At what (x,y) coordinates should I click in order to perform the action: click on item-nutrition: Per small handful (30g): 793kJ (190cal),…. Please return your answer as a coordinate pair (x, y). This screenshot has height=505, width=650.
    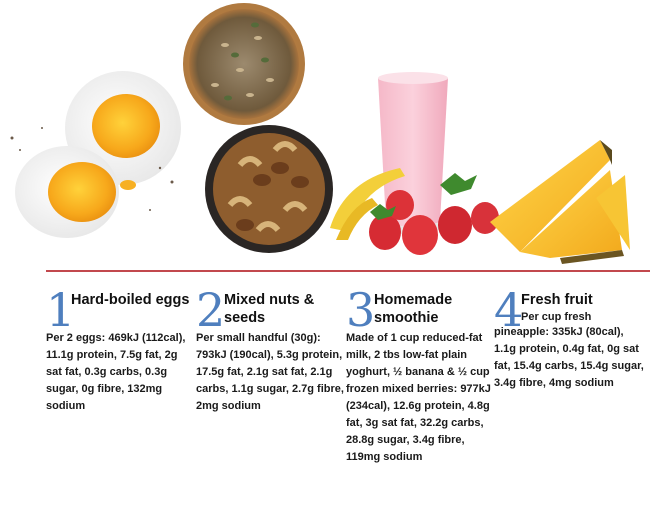
    Looking at the image, I should click on (270, 372).